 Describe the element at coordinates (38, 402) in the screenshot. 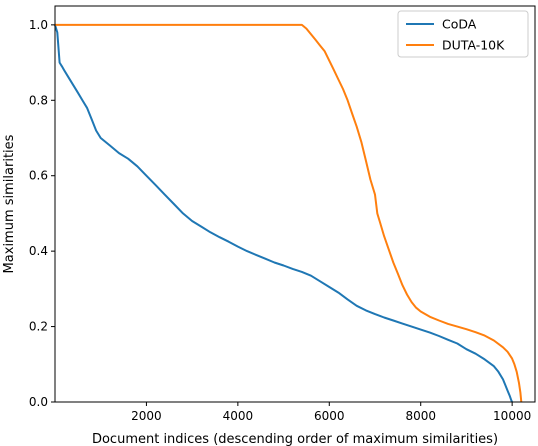

I see `y-tick-label: 0.0` at that location.